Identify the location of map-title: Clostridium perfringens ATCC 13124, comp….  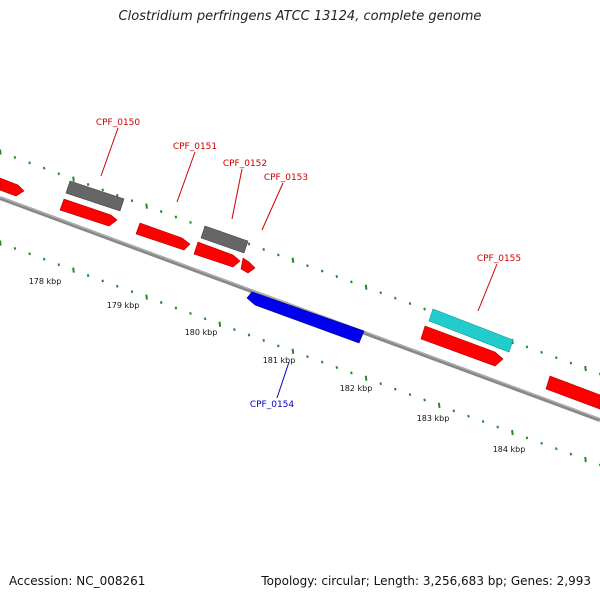
(300, 16).